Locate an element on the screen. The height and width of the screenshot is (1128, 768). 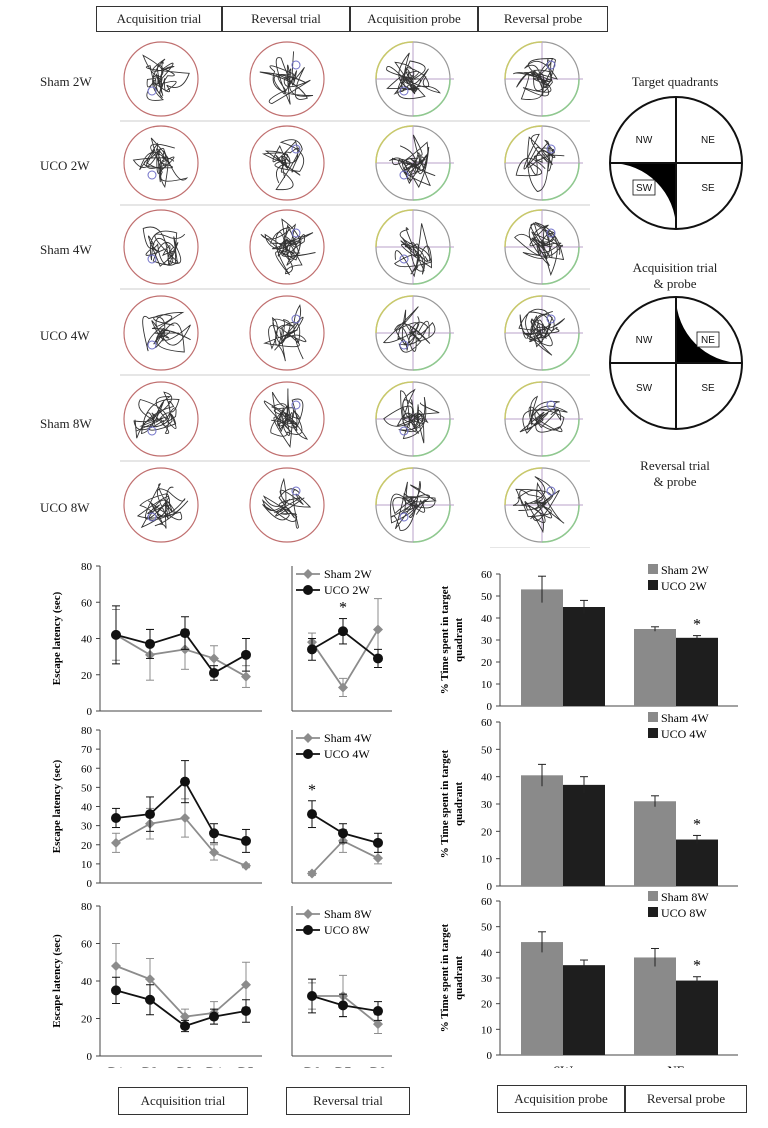
caption-acquisition-trial-probe-line1: Acquisition trial is located at coordinates (675, 267).